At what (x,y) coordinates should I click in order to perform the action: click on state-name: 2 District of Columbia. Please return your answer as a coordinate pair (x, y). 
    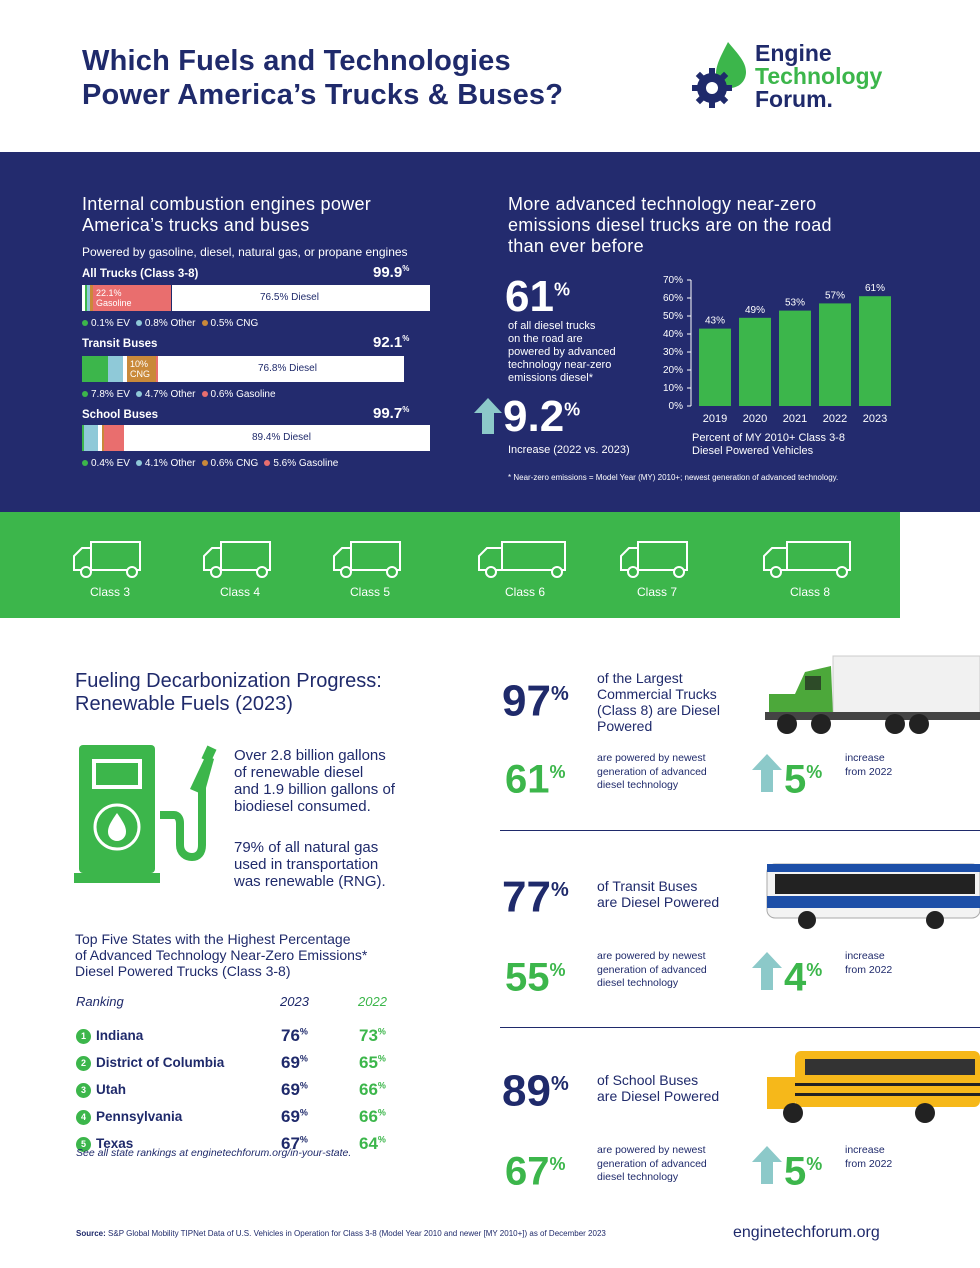
    Looking at the image, I should click on (150, 1063).